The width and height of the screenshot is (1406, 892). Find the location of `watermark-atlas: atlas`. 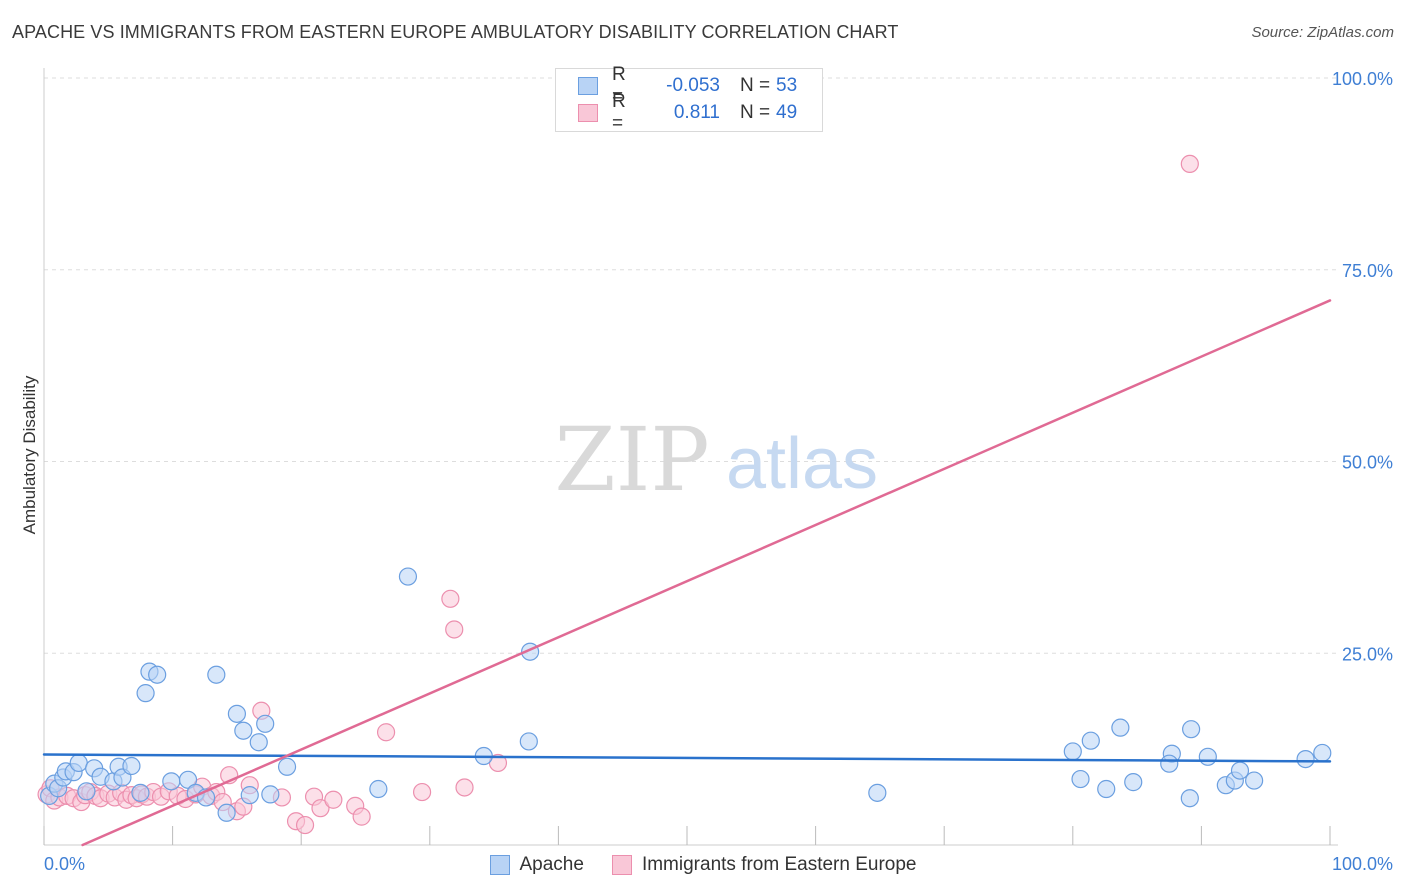

watermark-atlas: atlas is located at coordinates (802, 464).